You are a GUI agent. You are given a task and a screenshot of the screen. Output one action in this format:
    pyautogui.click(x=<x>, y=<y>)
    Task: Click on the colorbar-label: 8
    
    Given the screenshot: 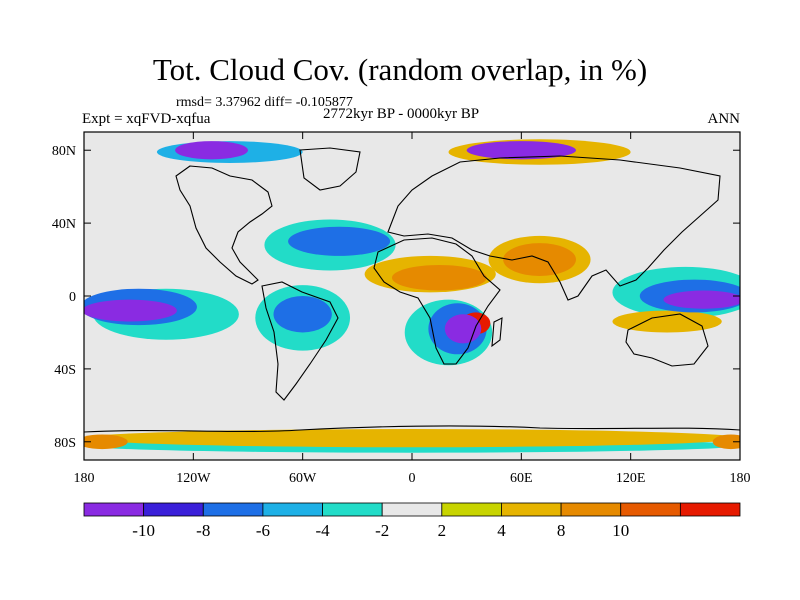 What is the action you would take?
    pyautogui.click(x=561, y=530)
    